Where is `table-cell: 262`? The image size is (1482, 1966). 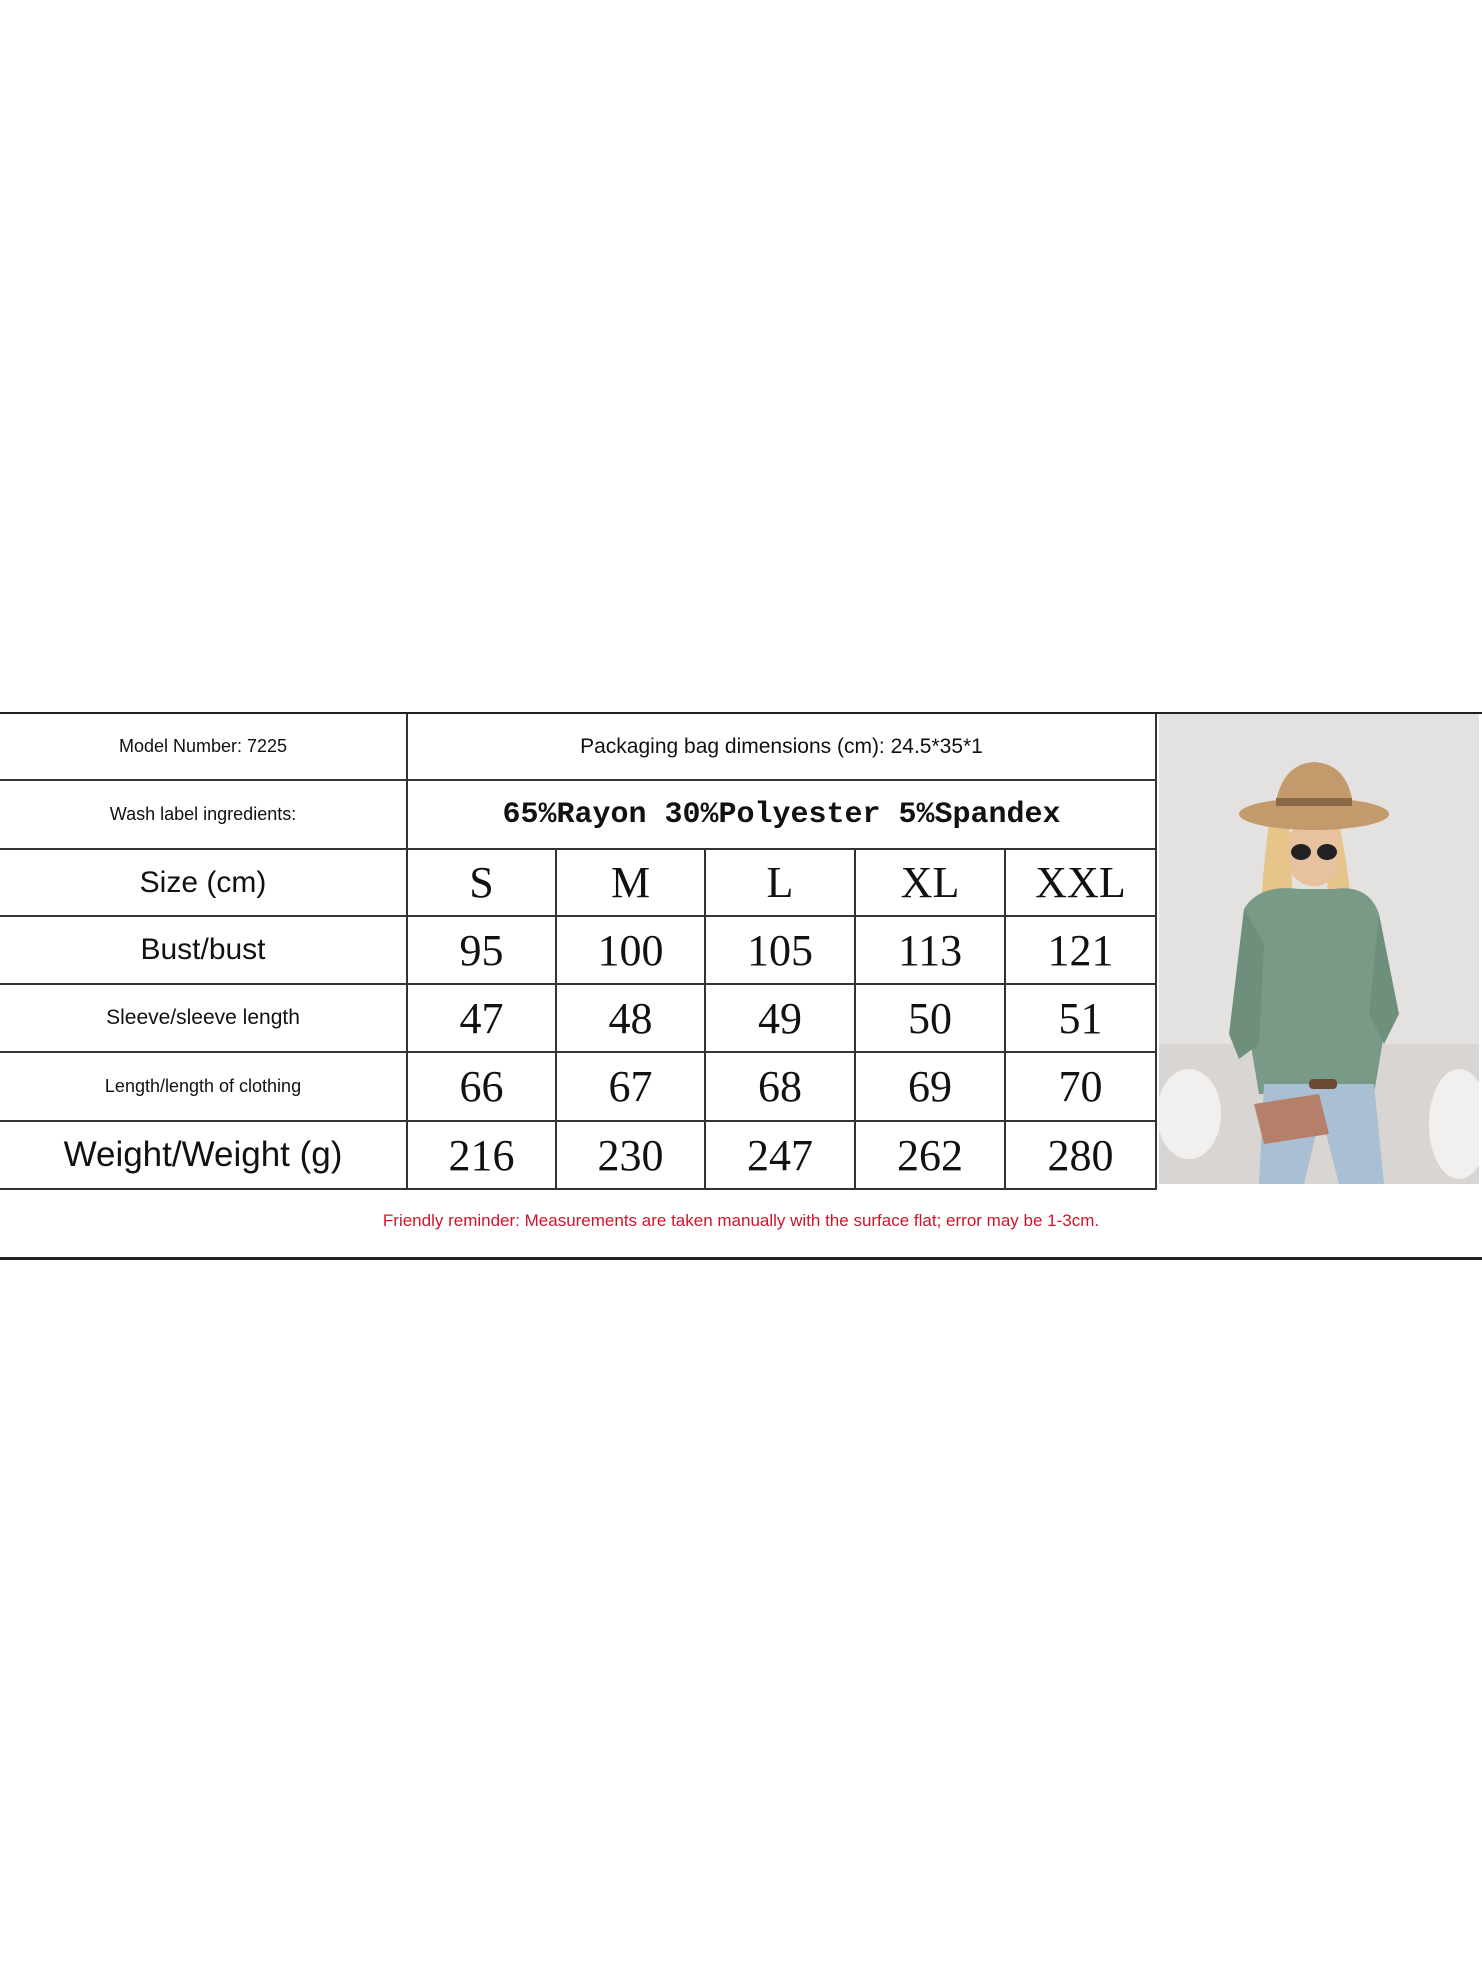
table-cell: 262 is located at coordinates (931, 1156).